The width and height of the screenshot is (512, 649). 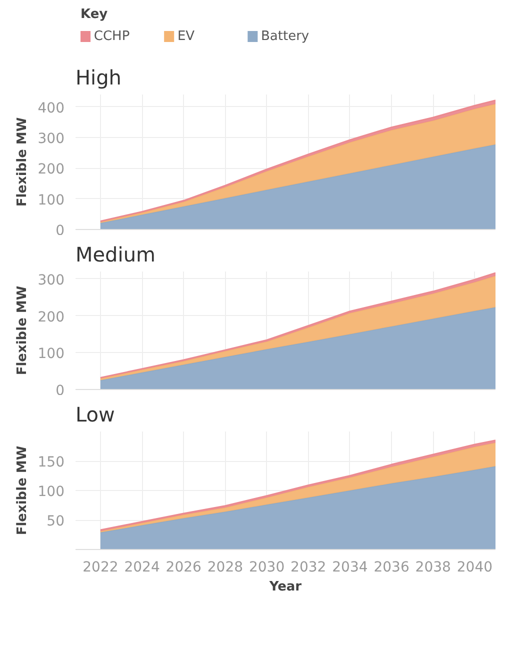 I want to click on x-tick-label: 2028, so click(x=225, y=568).